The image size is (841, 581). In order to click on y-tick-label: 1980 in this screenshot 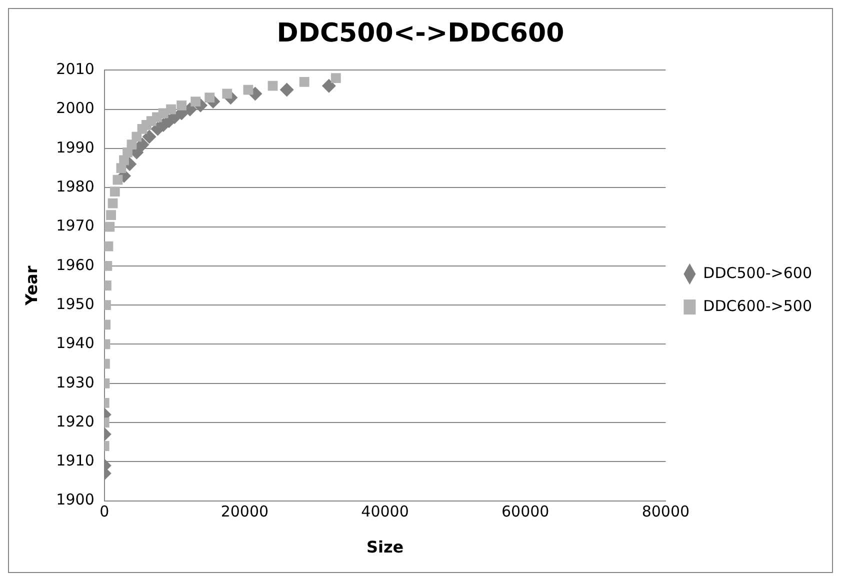, I will do `click(75, 187)`.